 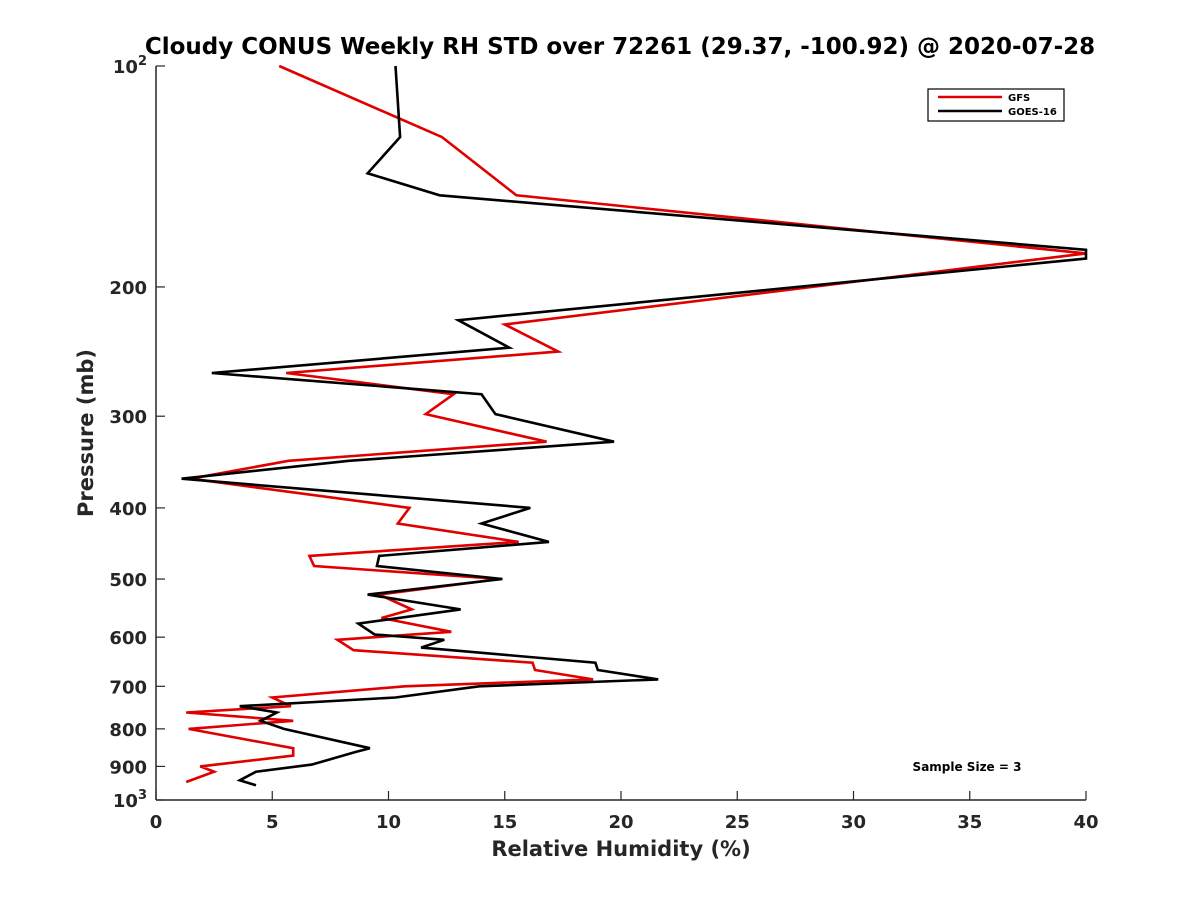 What do you see at coordinates (388, 822) in the screenshot?
I see `x-tick-label: 10` at bounding box center [388, 822].